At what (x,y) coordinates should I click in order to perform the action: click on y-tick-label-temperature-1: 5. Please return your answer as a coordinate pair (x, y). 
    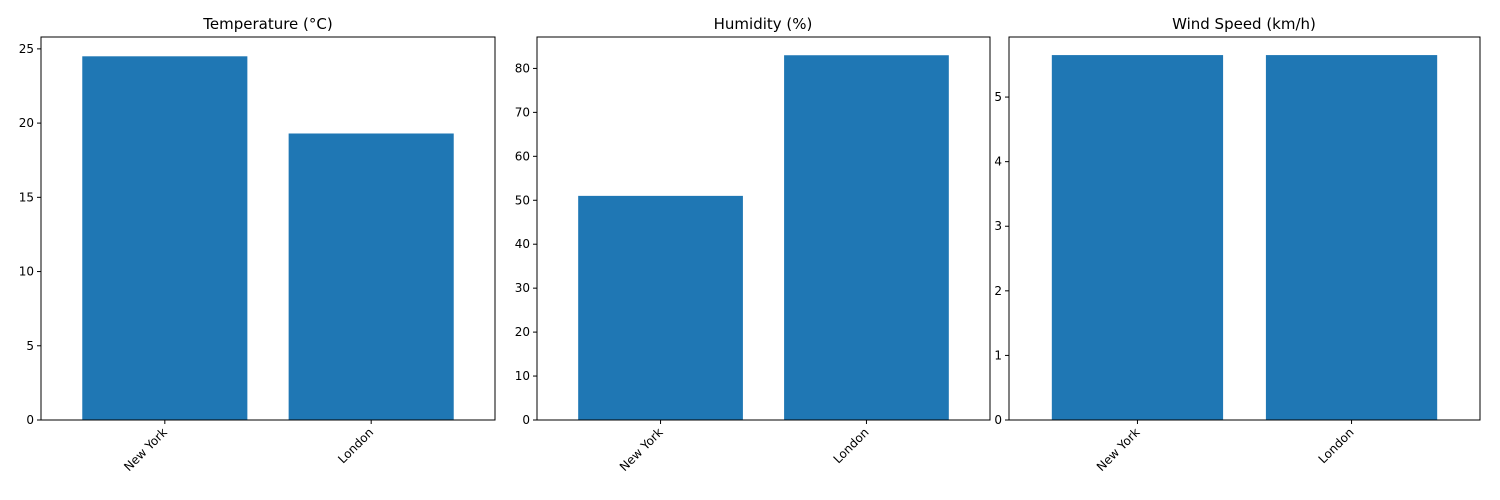
    Looking at the image, I should click on (30, 346).